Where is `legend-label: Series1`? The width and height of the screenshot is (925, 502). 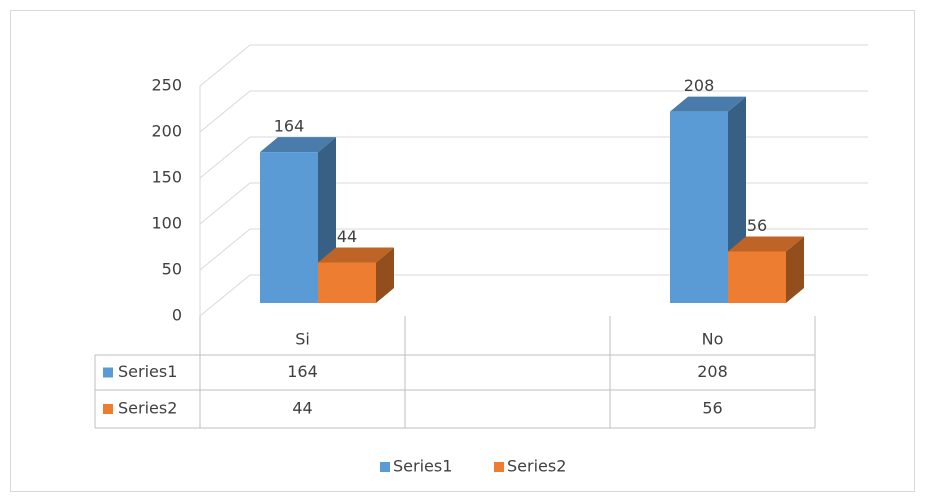 legend-label: Series1 is located at coordinates (422, 466).